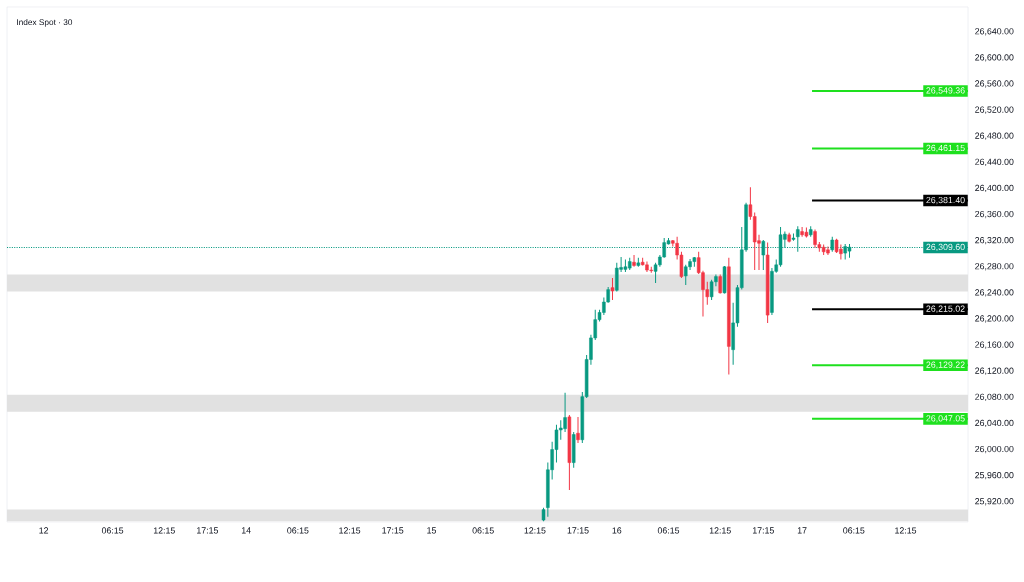 This screenshot has height=582, width=1024. I want to click on y-tick-label: 25,960.00, so click(994, 476).